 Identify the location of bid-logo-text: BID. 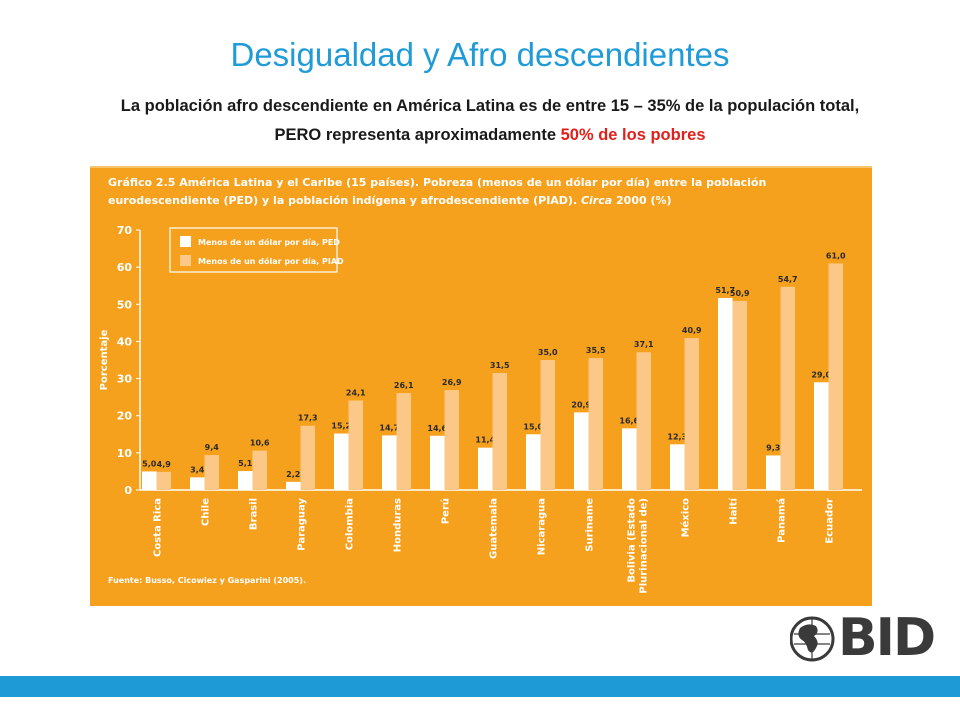
(887, 638).